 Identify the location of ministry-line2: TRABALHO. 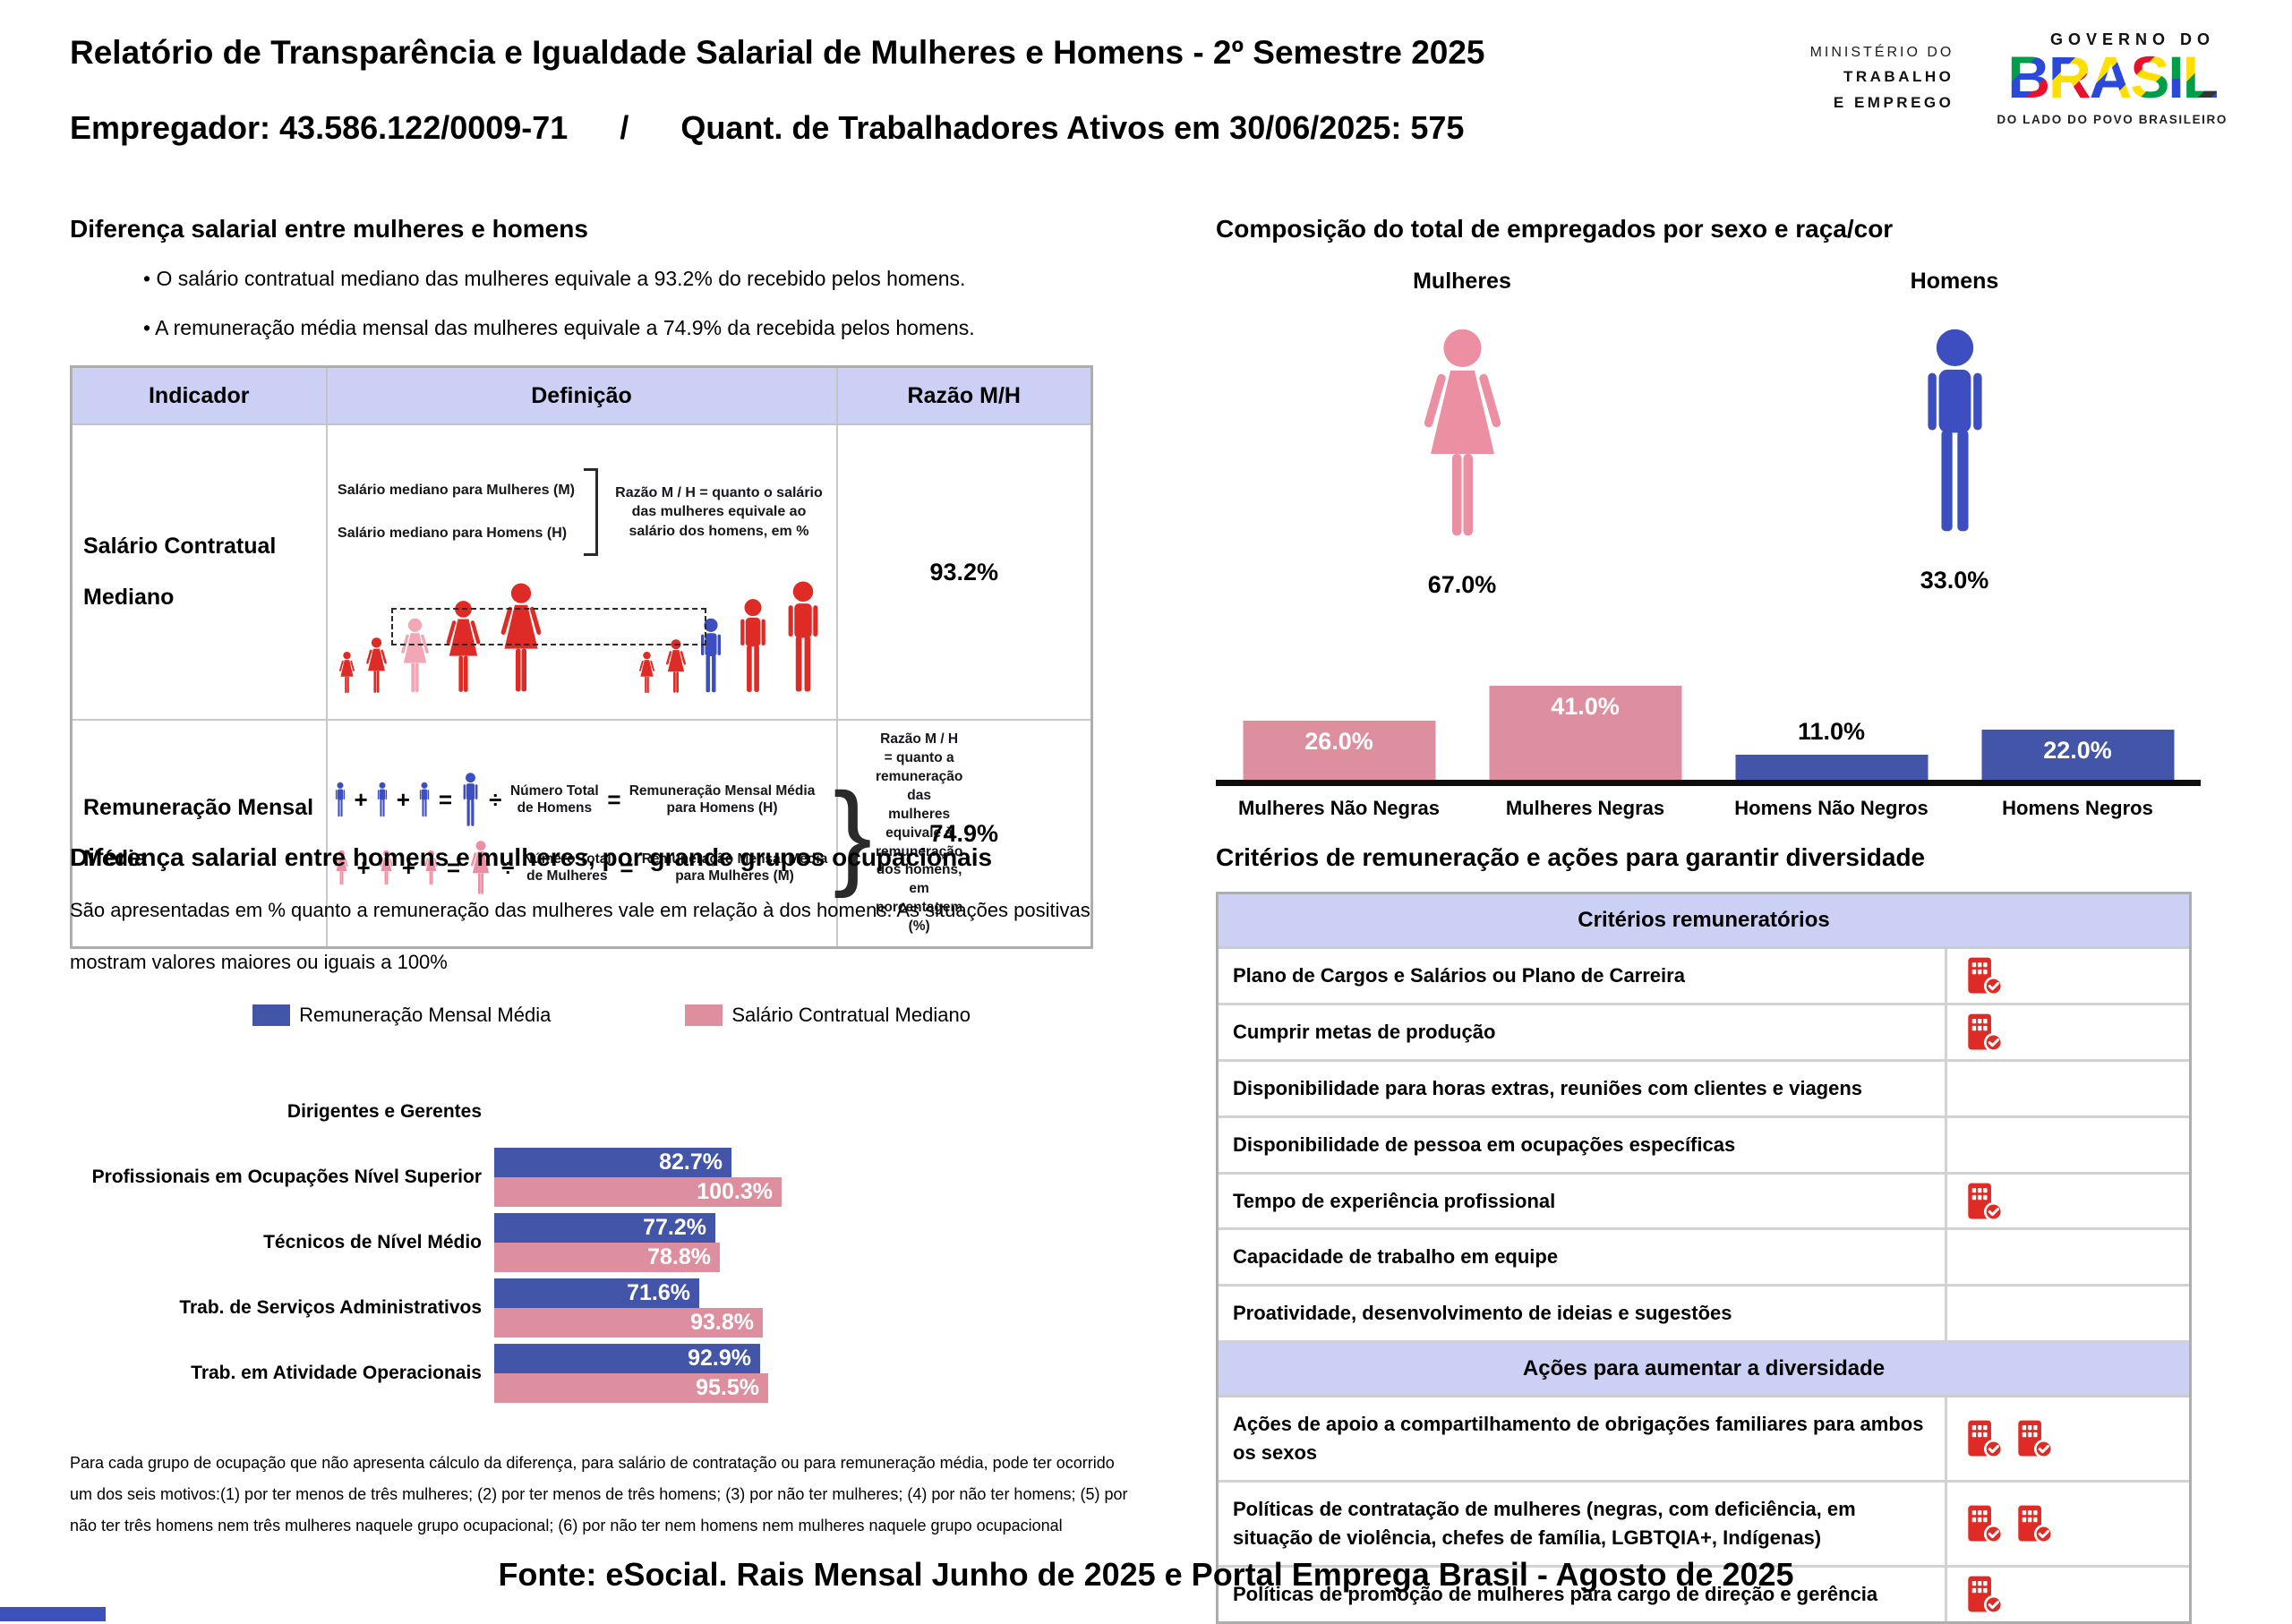
(1898, 77).